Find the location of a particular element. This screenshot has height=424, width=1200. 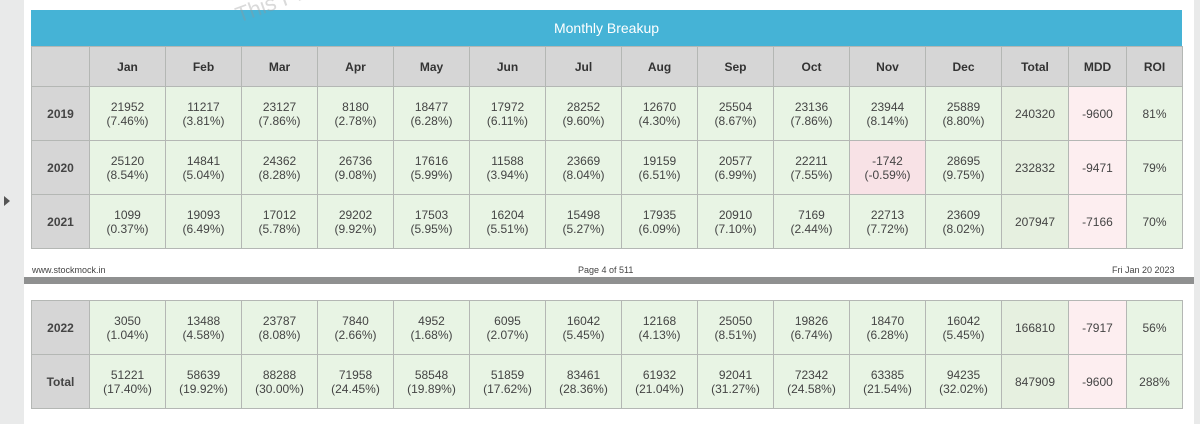

month-value: 94235 is located at coordinates (963, 374).